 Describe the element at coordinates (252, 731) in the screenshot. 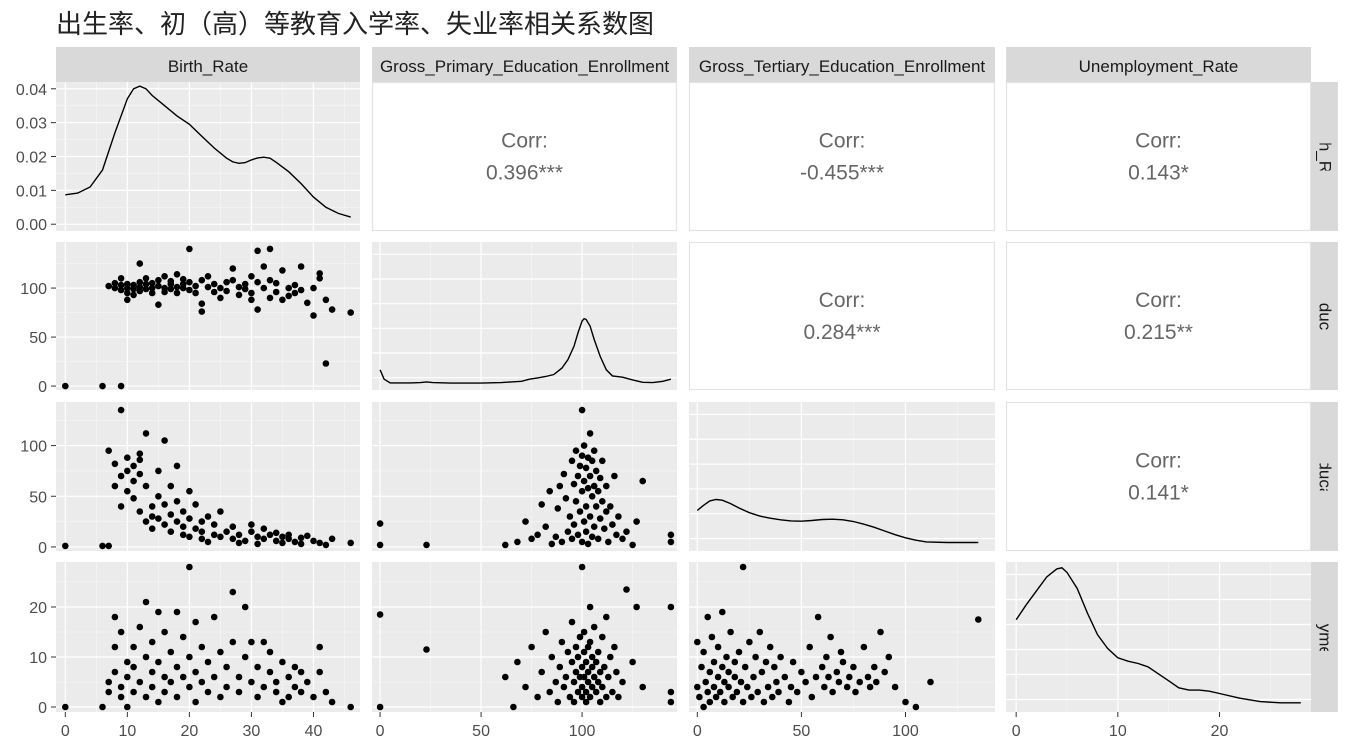

I see `x-tick-label: 30` at that location.